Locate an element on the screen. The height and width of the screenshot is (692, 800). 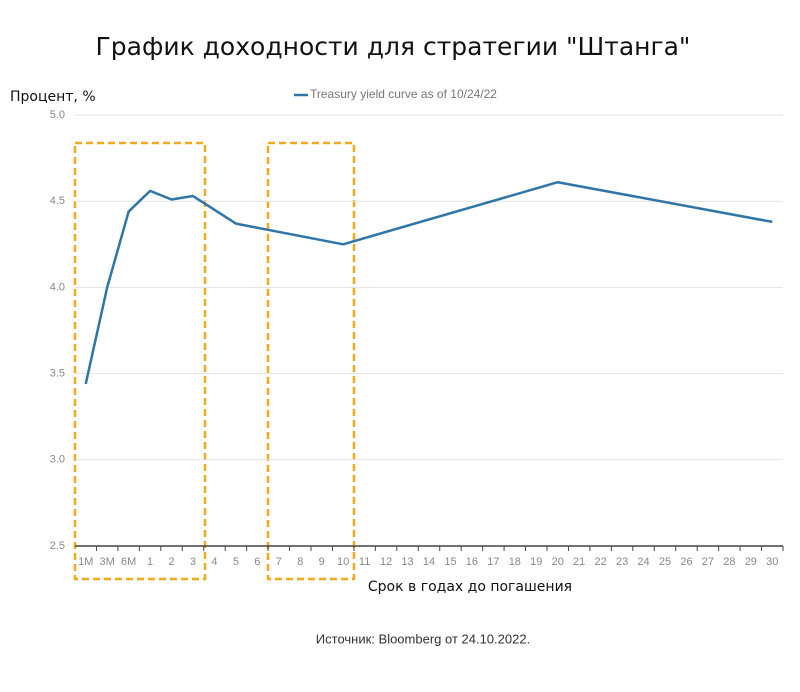
x-tick-label: 10 is located at coordinates (343, 562).